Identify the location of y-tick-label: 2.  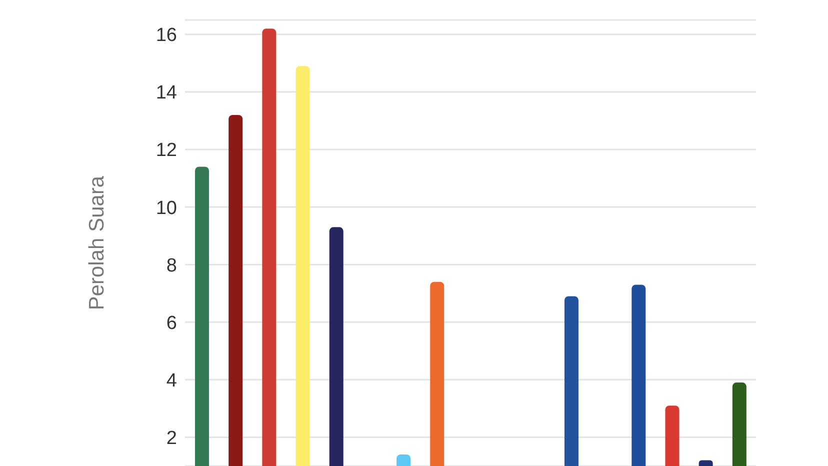
(171, 438).